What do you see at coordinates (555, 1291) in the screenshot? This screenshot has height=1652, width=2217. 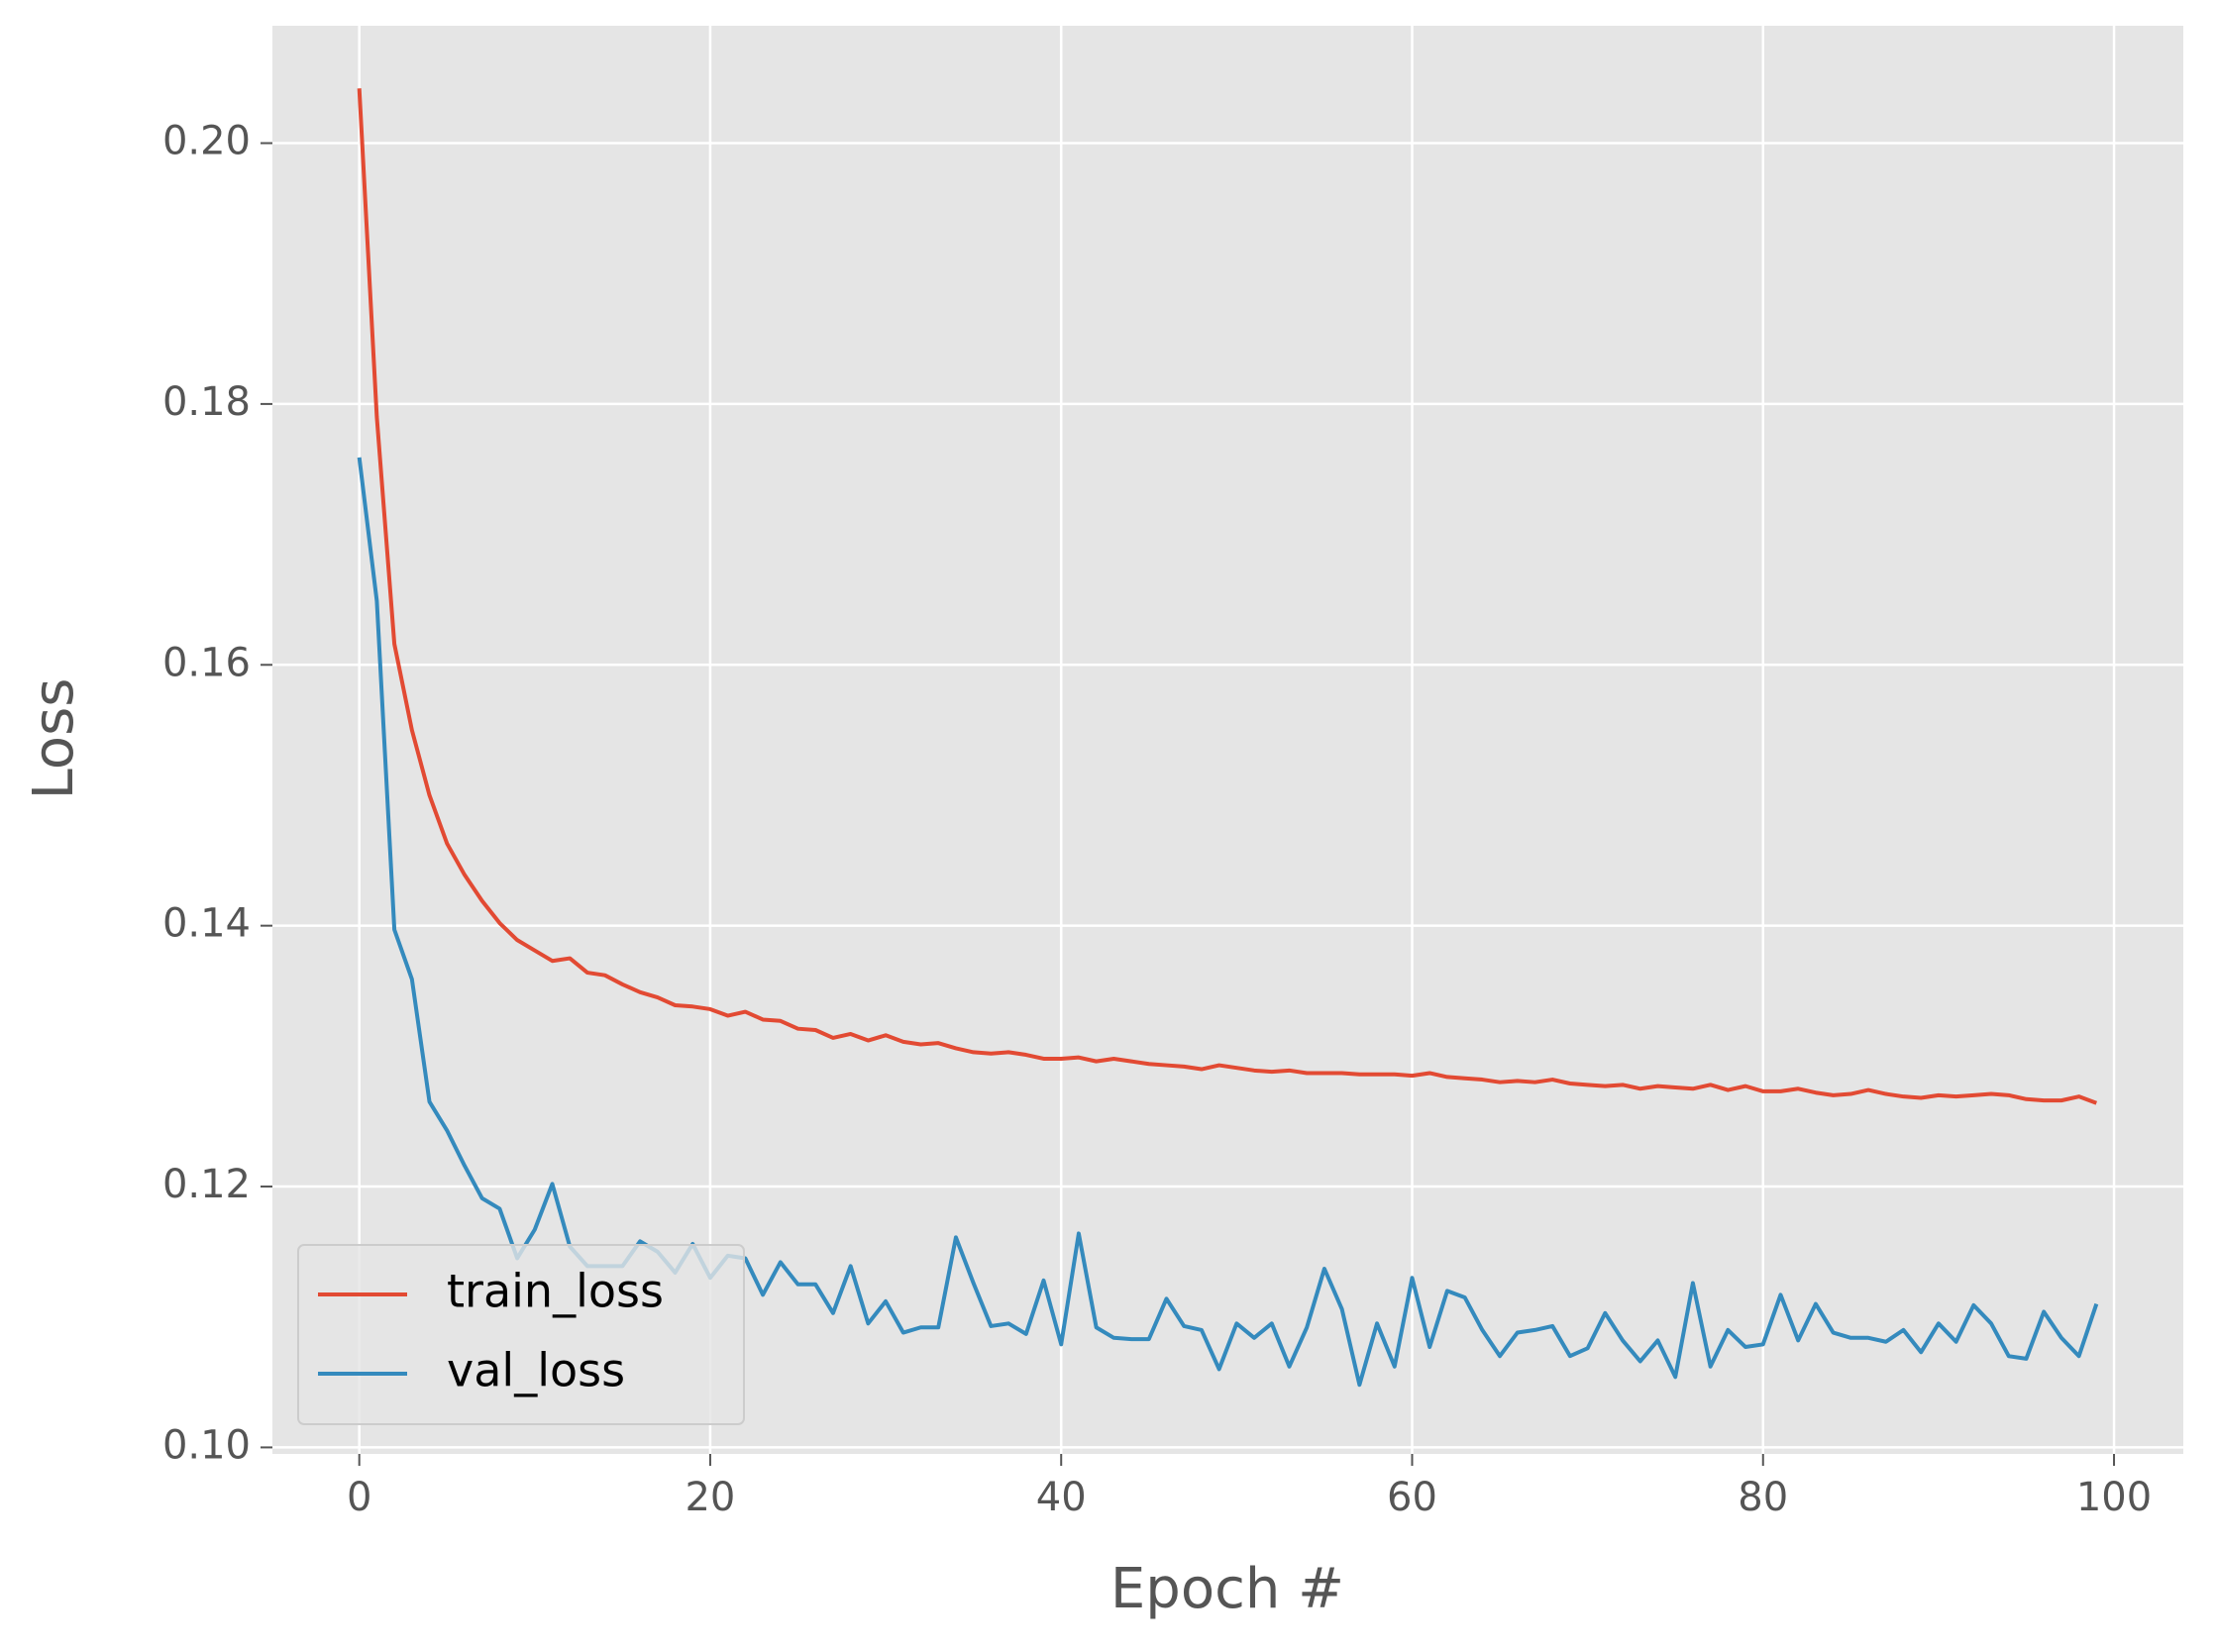 I see `legend-label: train_loss` at bounding box center [555, 1291].